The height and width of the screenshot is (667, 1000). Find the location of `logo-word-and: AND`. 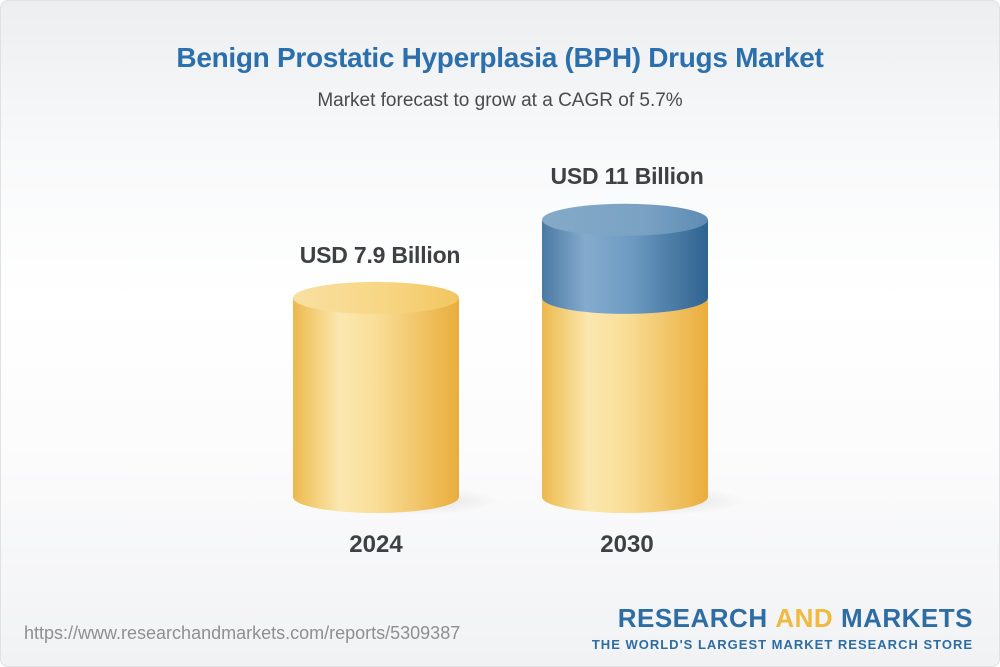

logo-word-and: AND is located at coordinates (804, 618).